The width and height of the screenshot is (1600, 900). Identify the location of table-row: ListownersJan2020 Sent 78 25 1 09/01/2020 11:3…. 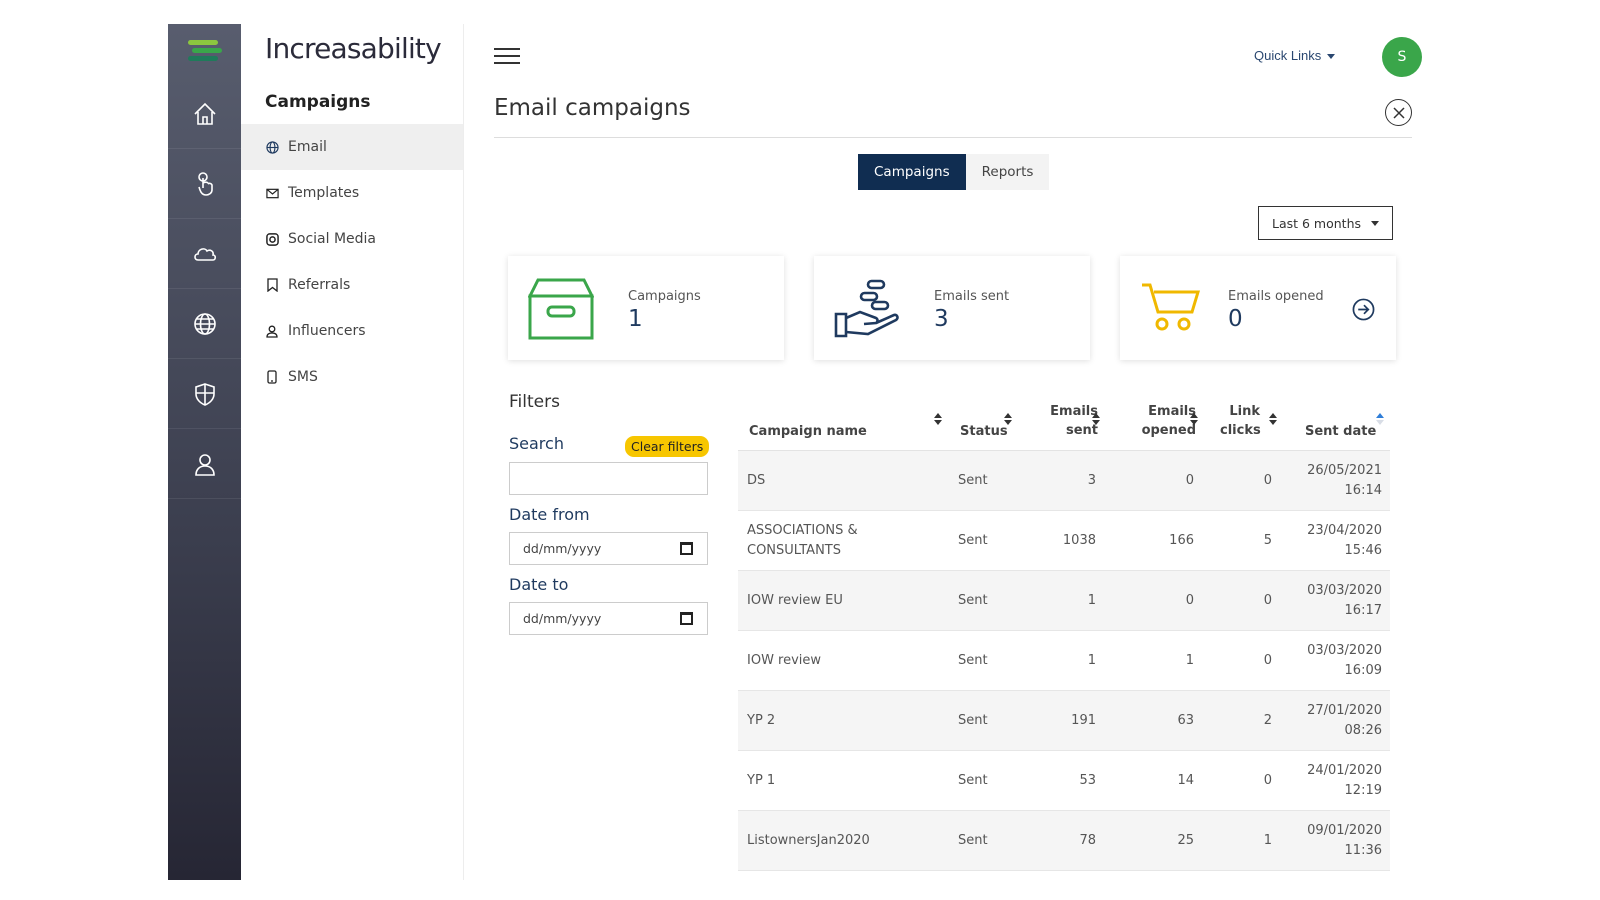
(1064, 841).